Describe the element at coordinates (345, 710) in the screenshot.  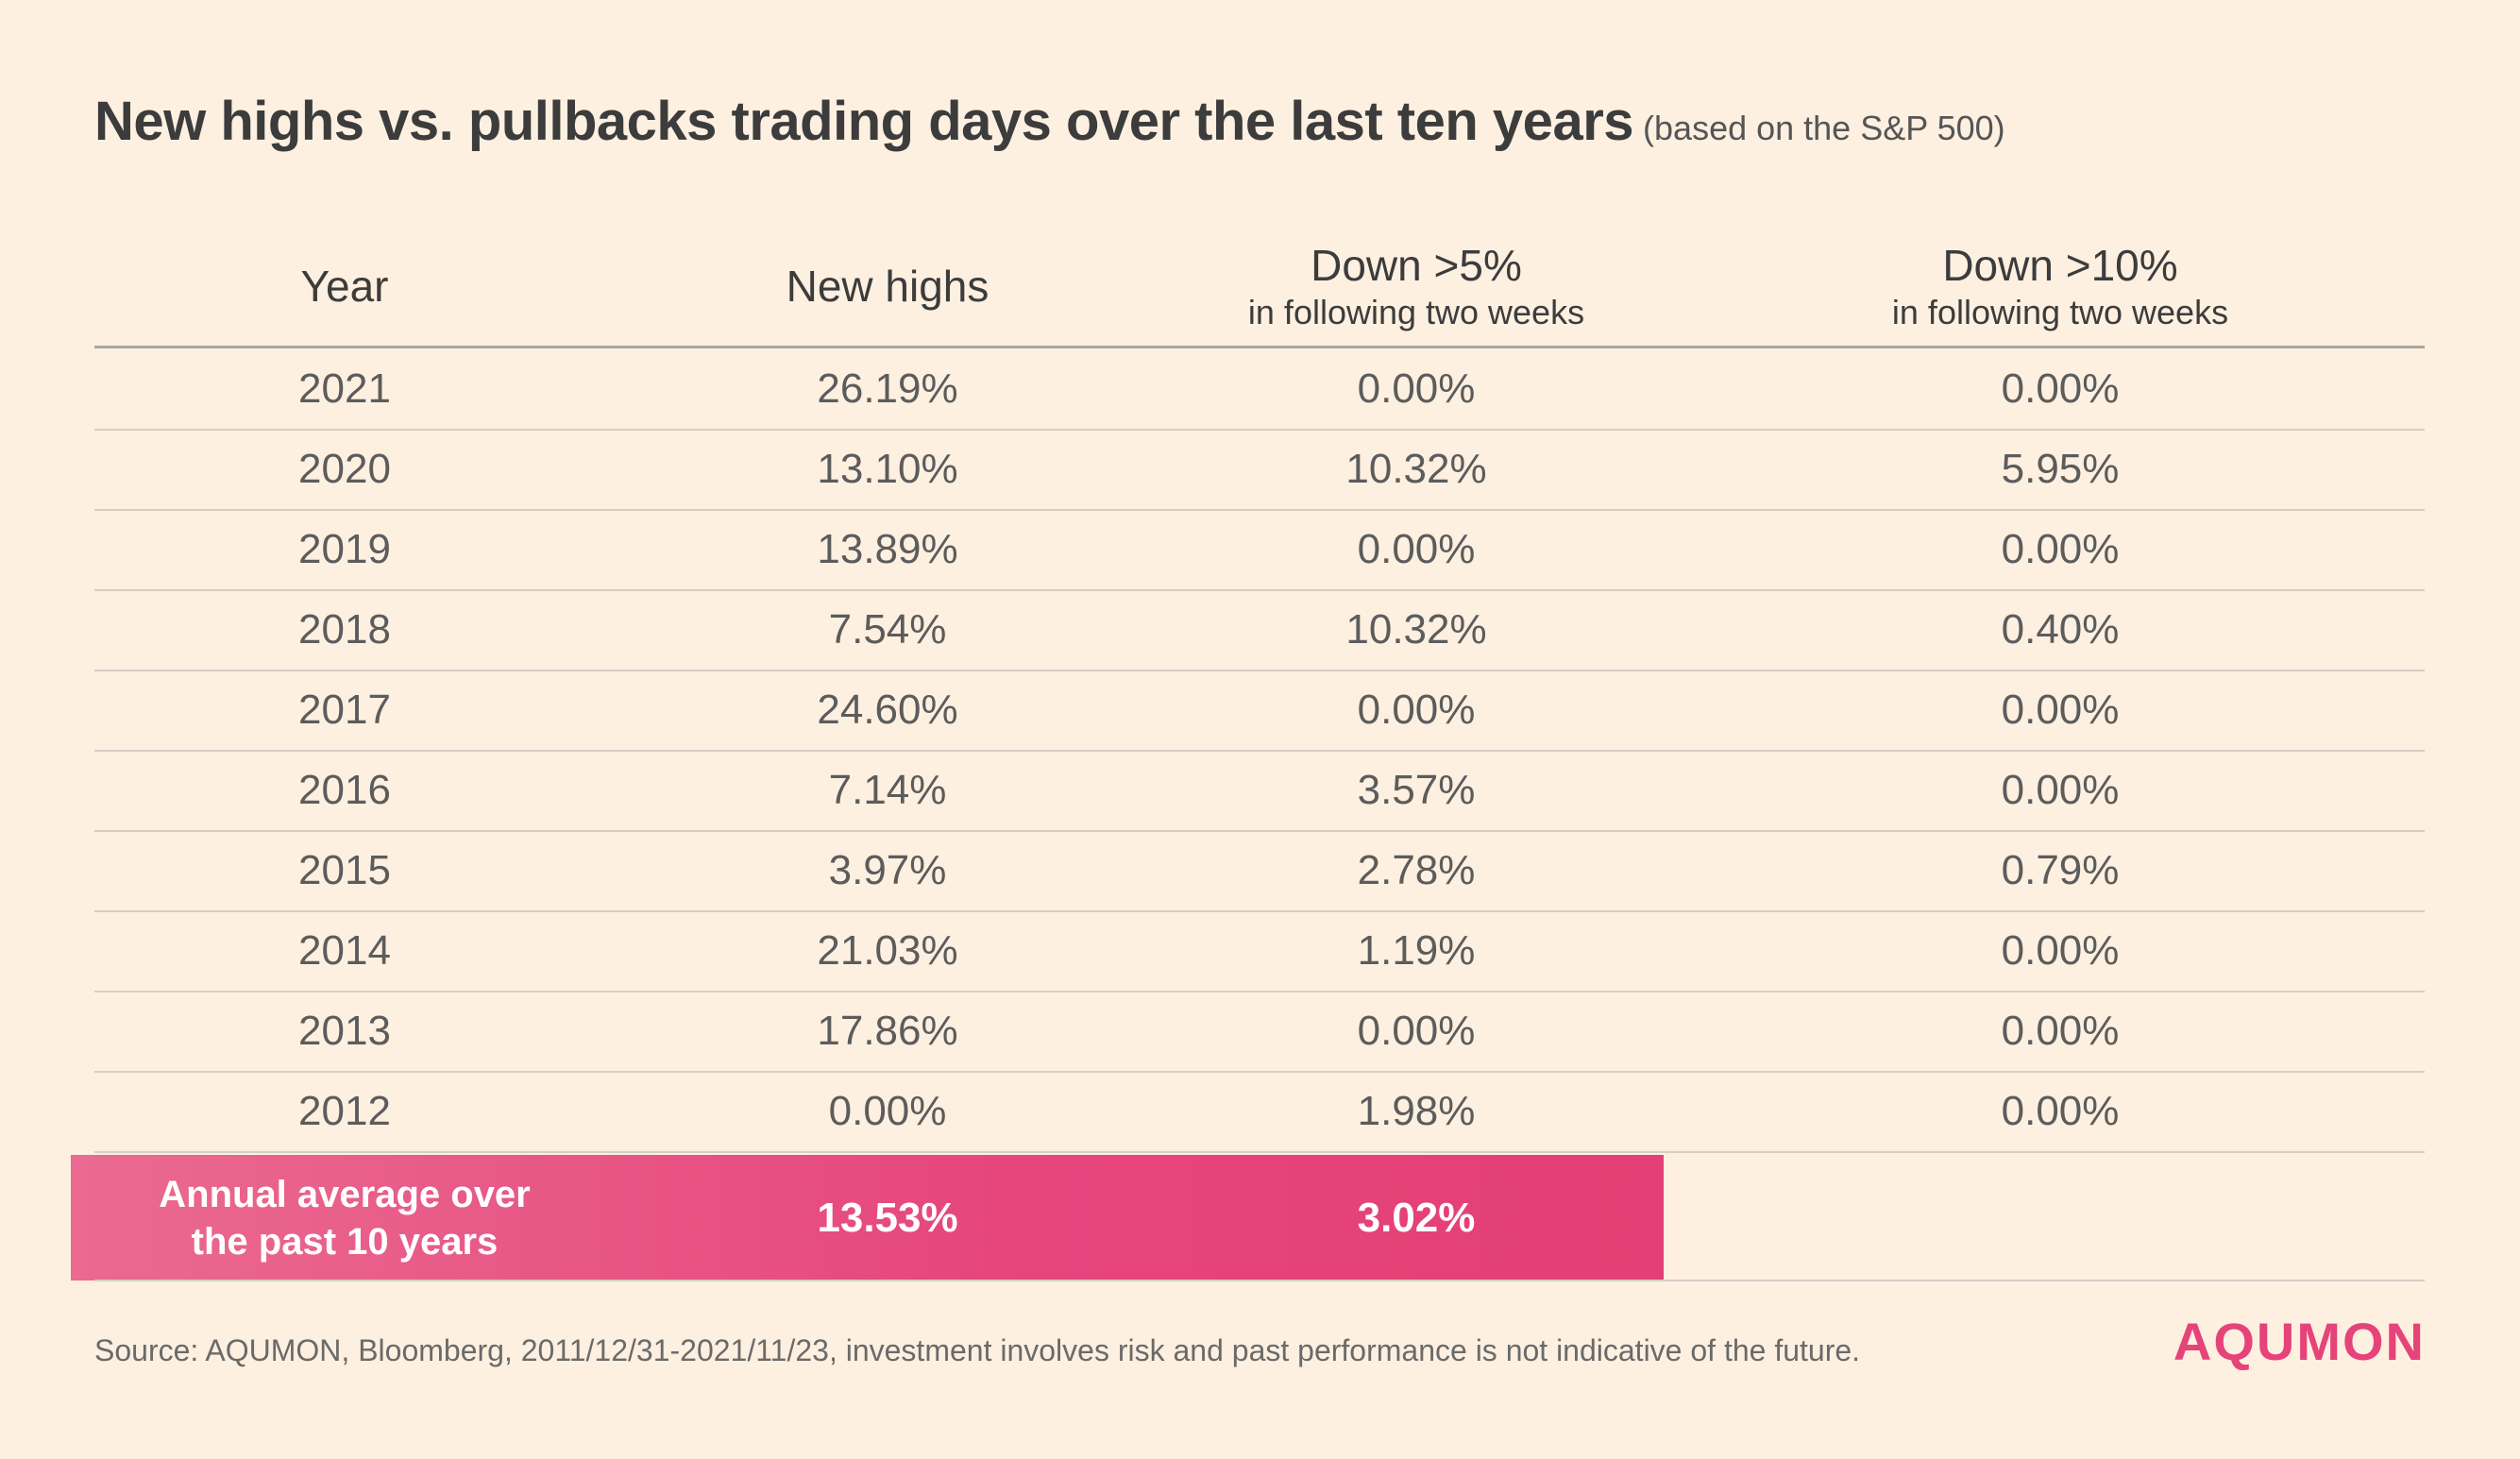
I see `cell-year: 2017` at that location.